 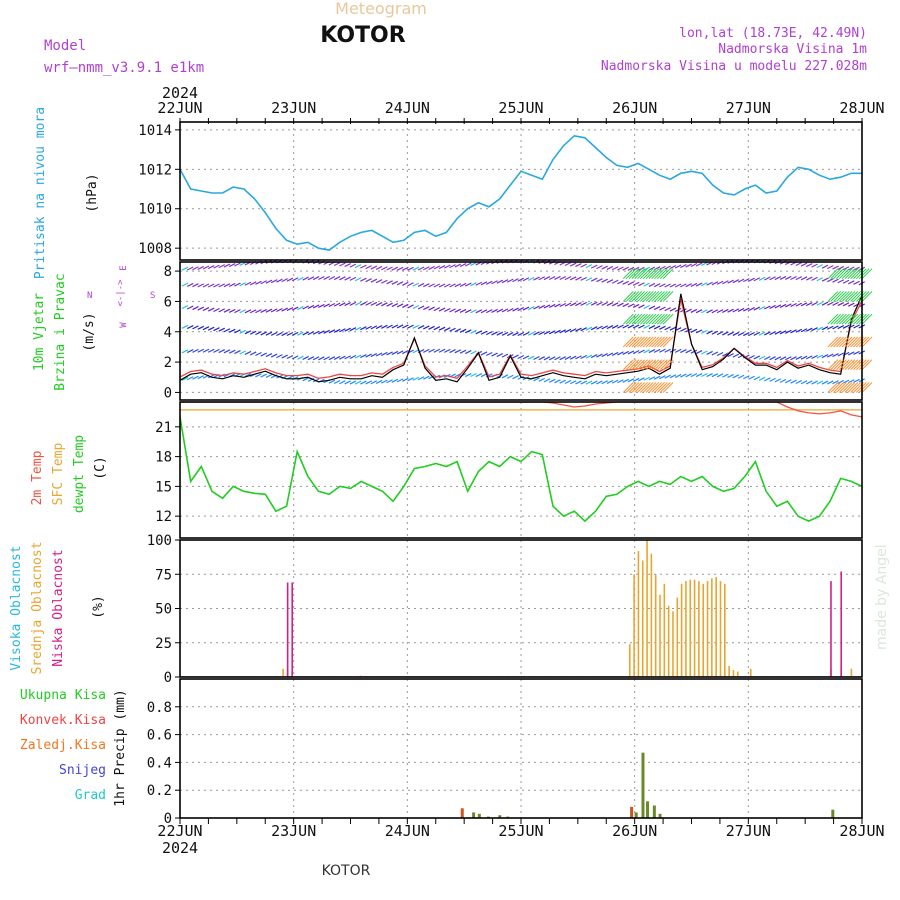 What do you see at coordinates (60, 331) in the screenshot?
I see `wind-ylabel-2: Brzina i Pravac` at bounding box center [60, 331].